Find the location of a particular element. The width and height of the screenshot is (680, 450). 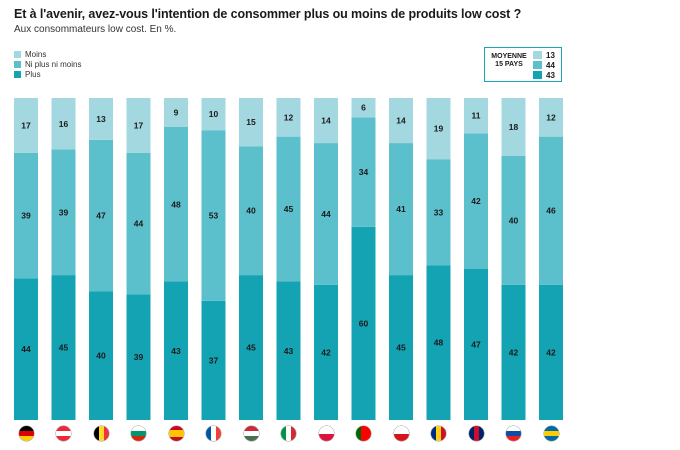

average-box: MOYENNE 15 PAYS 13 44 43 is located at coordinates (523, 64).